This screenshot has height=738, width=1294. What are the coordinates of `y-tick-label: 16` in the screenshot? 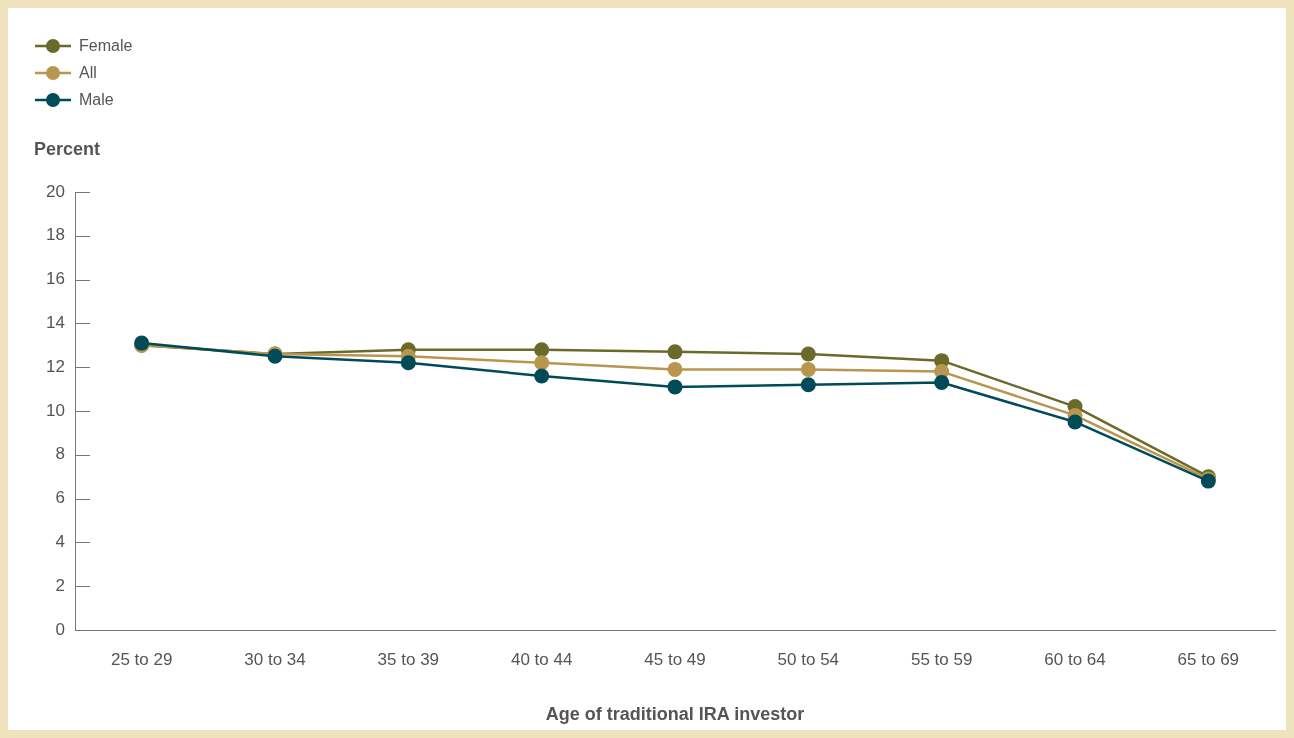 It's located at (55, 279).